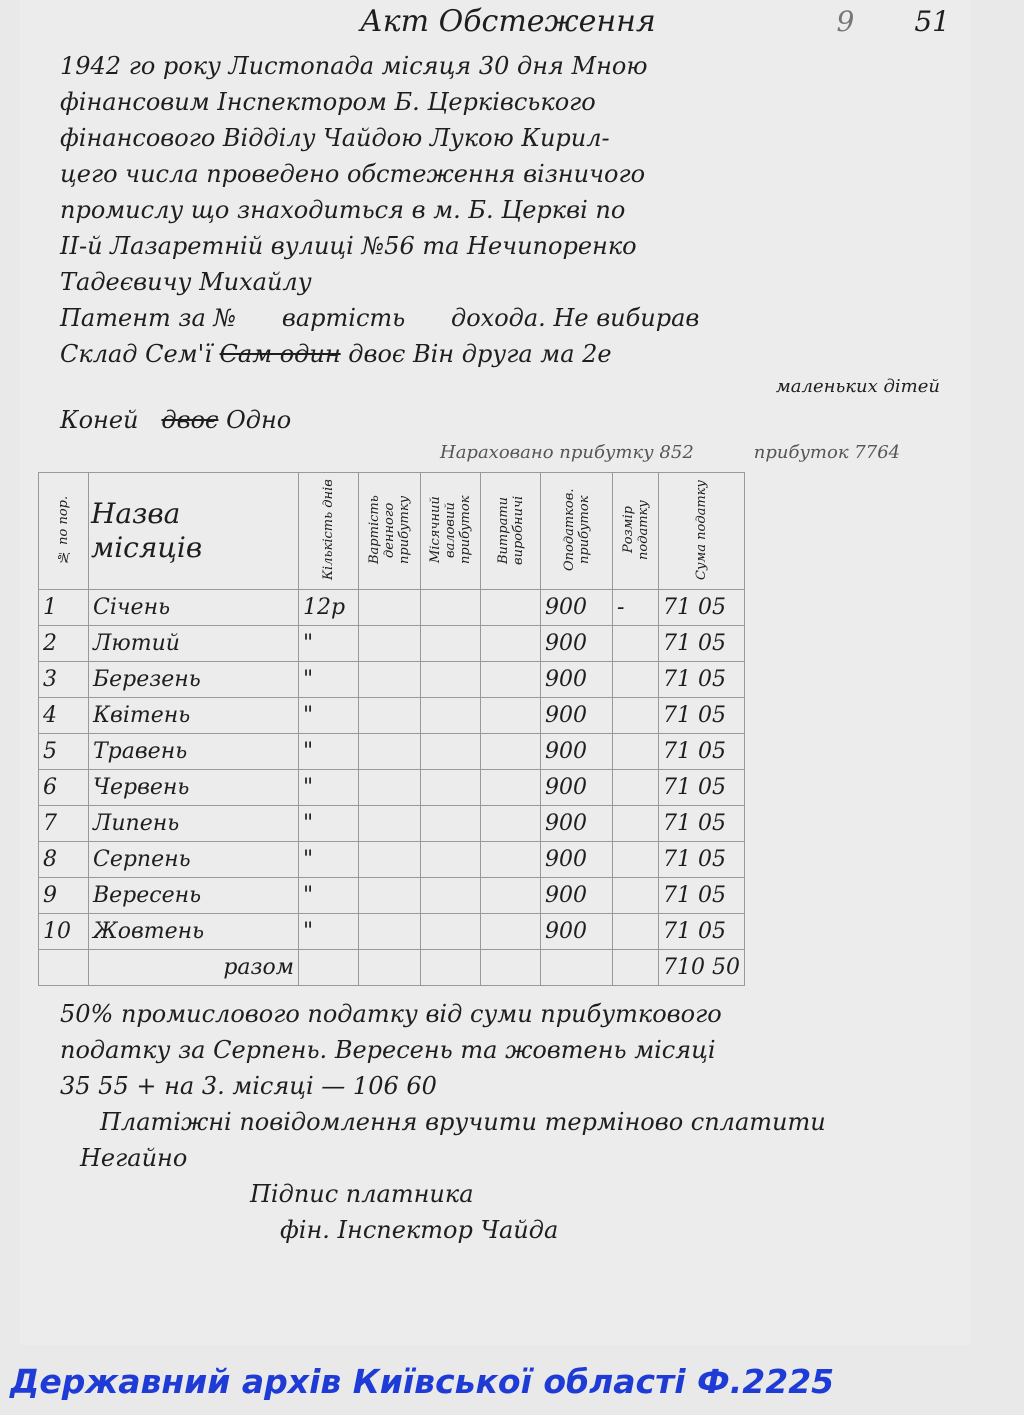 This screenshot has height=1415, width=1024. What do you see at coordinates (362, 1194) in the screenshot?
I see `payer-signature-label: Підпис платника` at bounding box center [362, 1194].